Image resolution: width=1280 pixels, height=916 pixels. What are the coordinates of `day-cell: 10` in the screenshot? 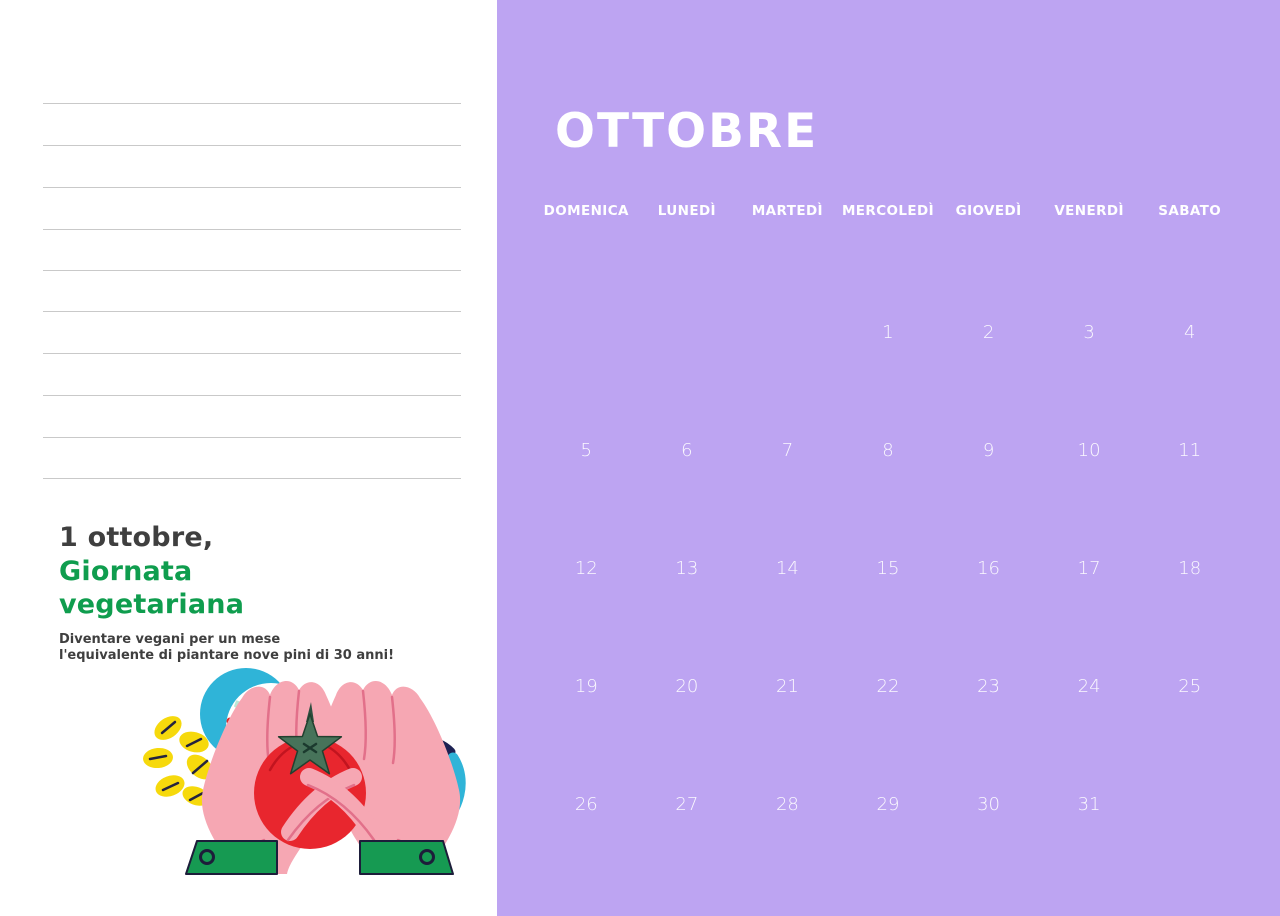 It's located at (1089, 450).